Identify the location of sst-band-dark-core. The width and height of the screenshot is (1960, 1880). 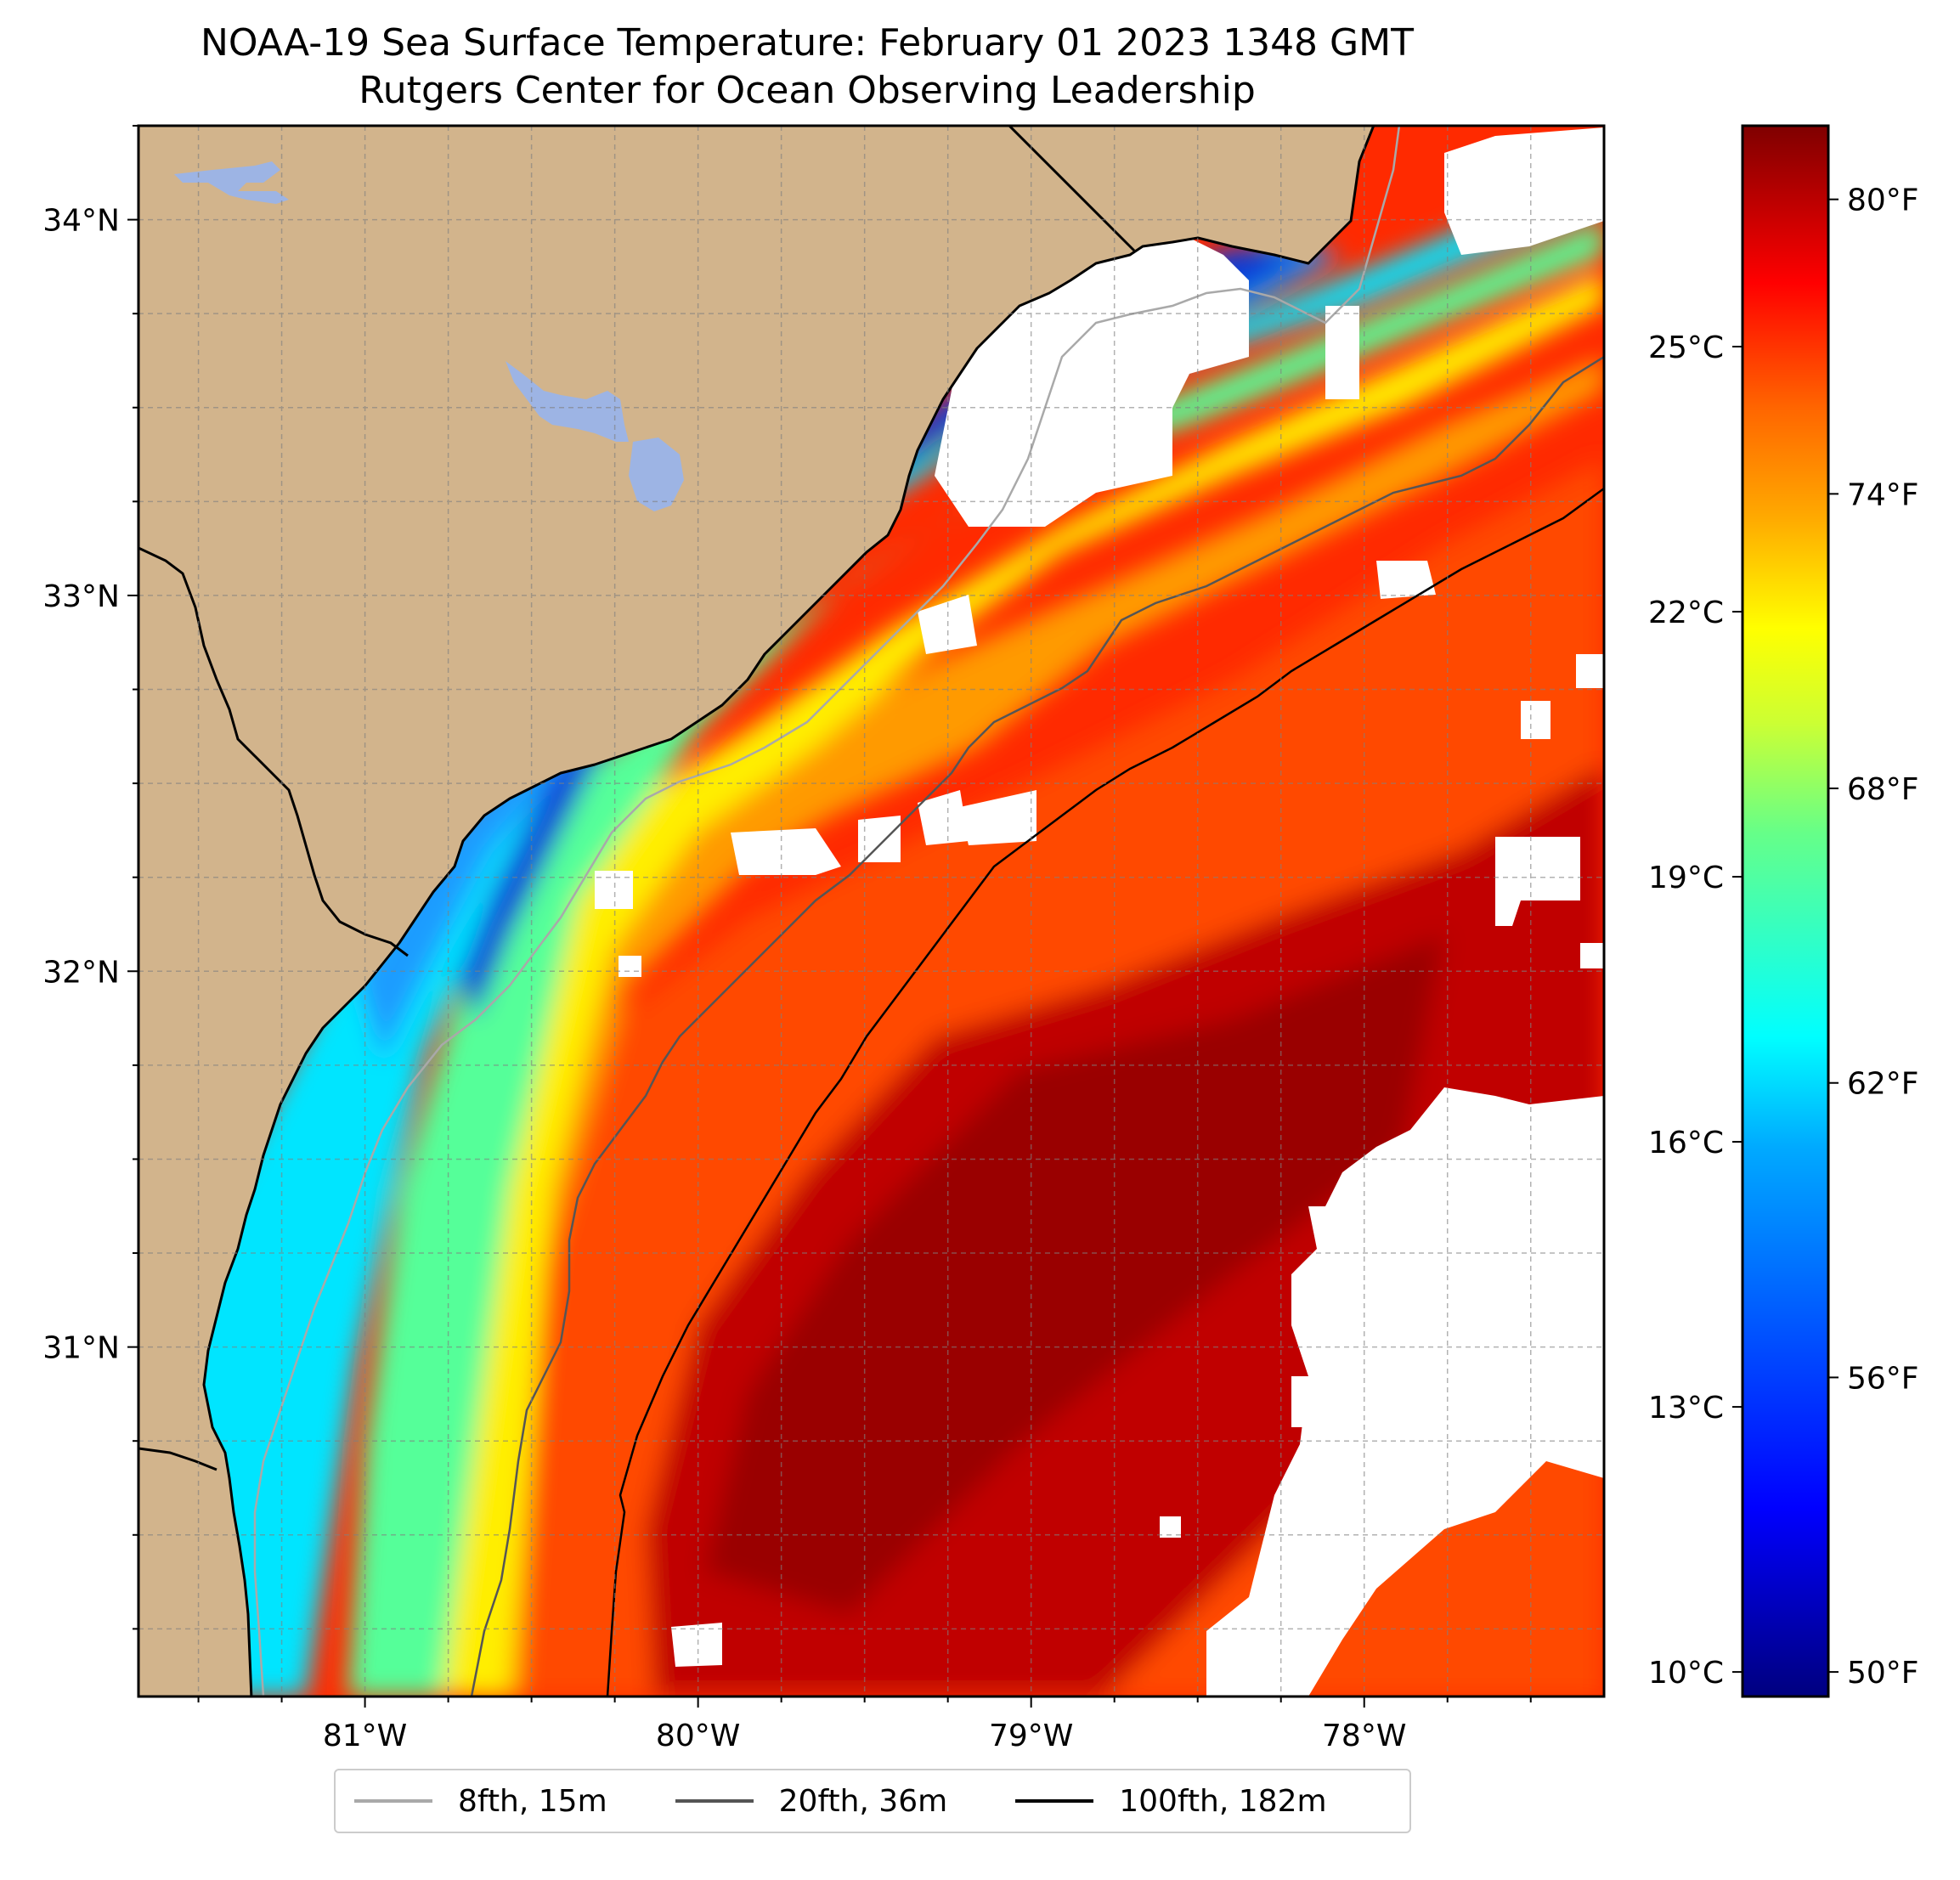
(1074, 1274).